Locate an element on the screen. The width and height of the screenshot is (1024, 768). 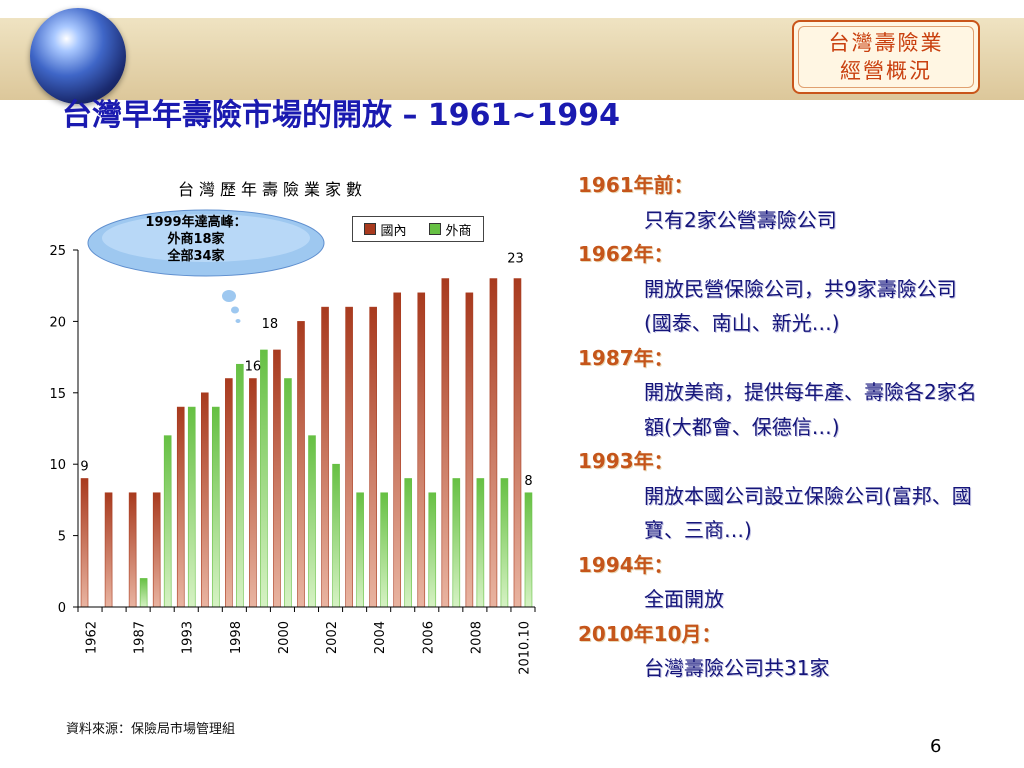
bar-foreign-1999 is located at coordinates (264, 478).